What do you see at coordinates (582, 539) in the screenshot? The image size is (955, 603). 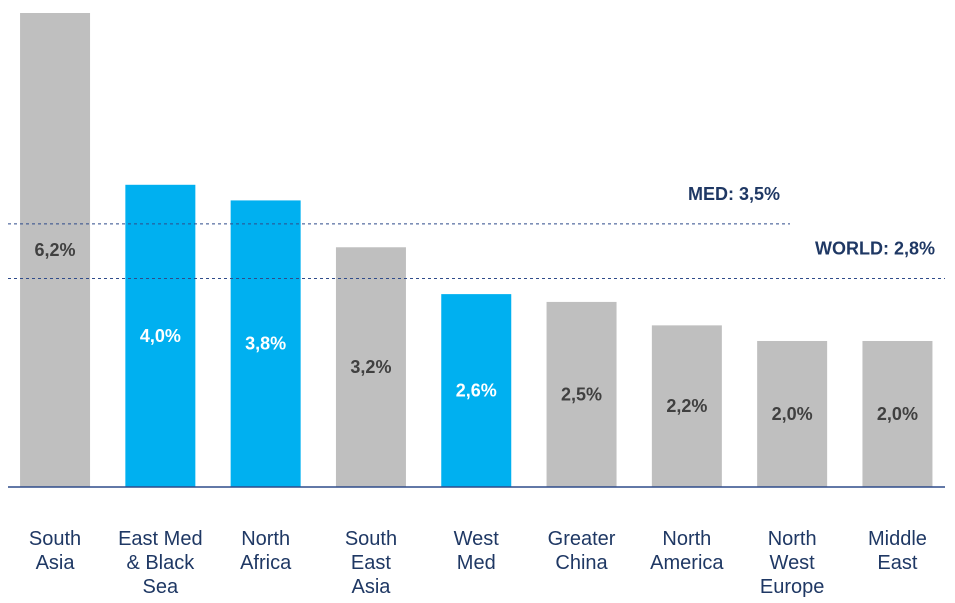 I see `x-tick-label-line: Greater` at bounding box center [582, 539].